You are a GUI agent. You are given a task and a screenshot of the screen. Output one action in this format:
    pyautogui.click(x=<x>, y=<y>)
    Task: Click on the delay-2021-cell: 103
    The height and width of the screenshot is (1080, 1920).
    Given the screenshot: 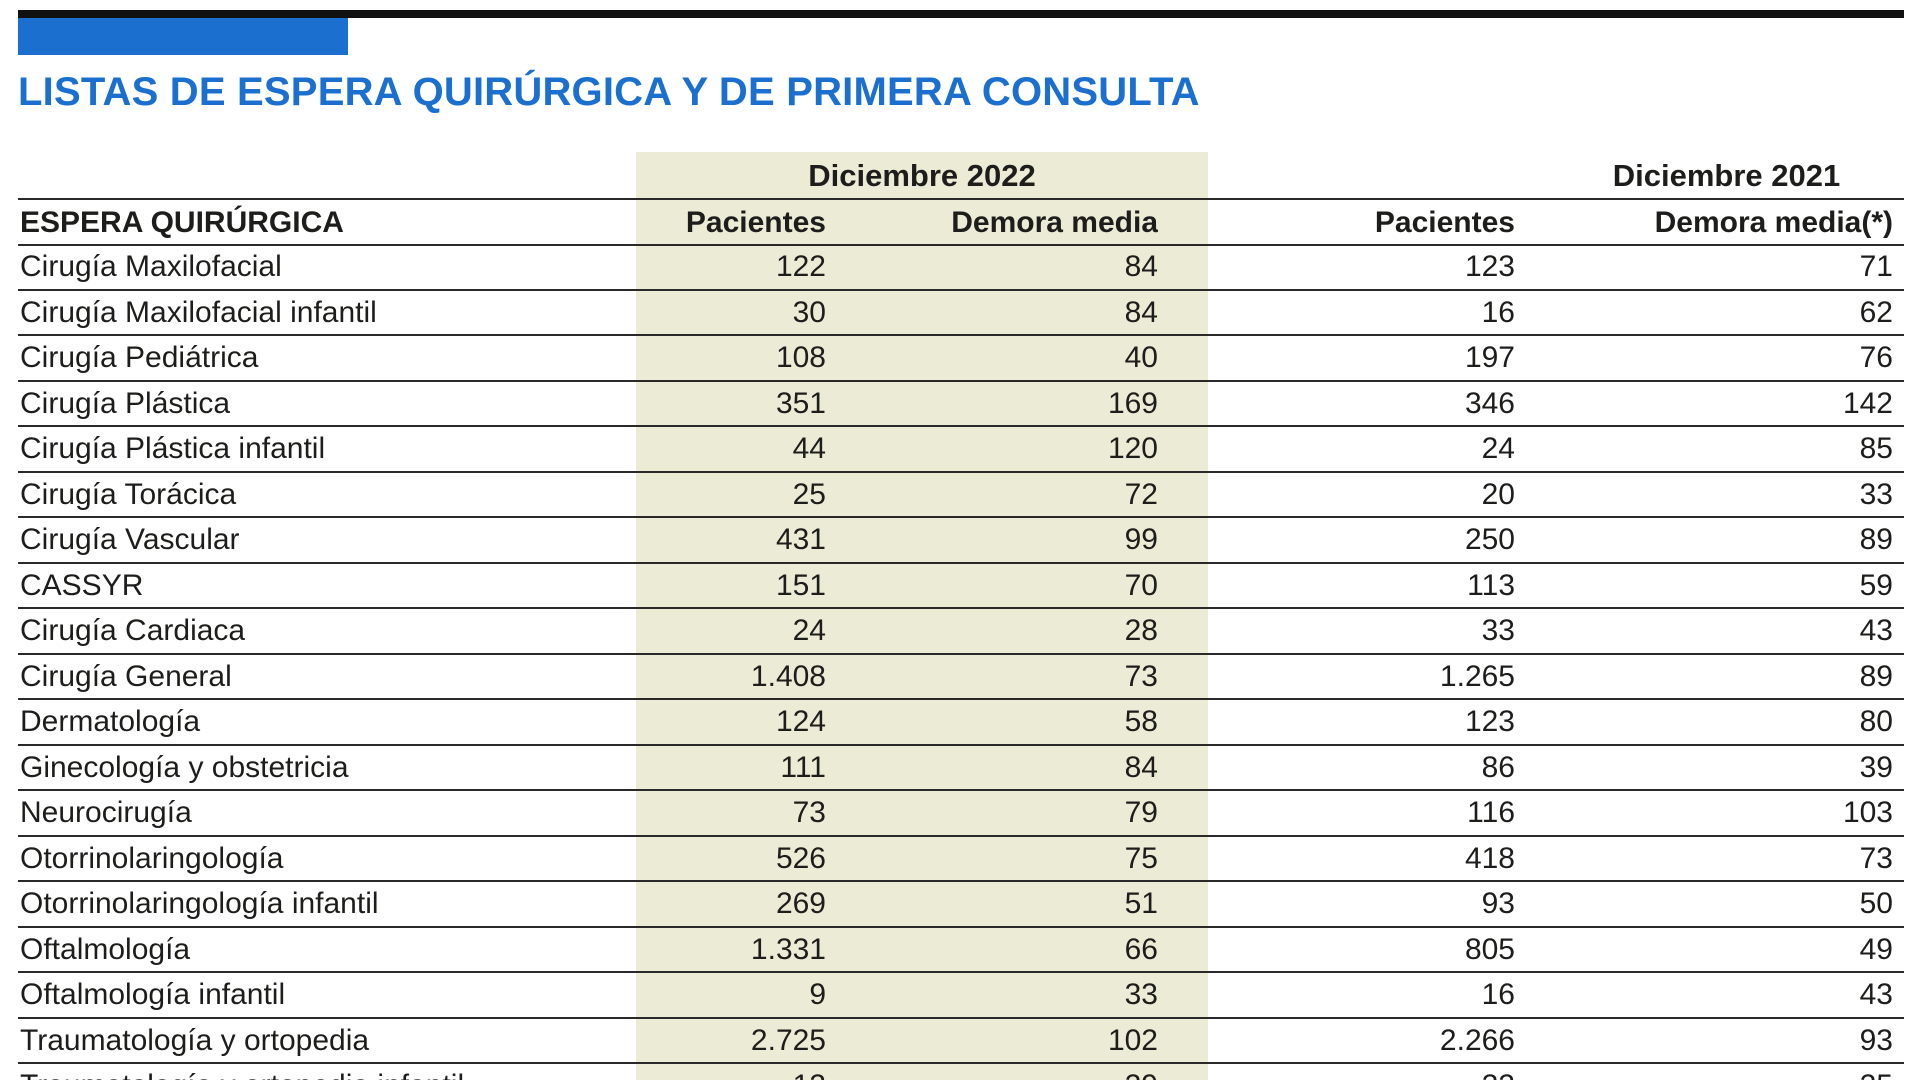 What is the action you would take?
    pyautogui.click(x=1867, y=812)
    